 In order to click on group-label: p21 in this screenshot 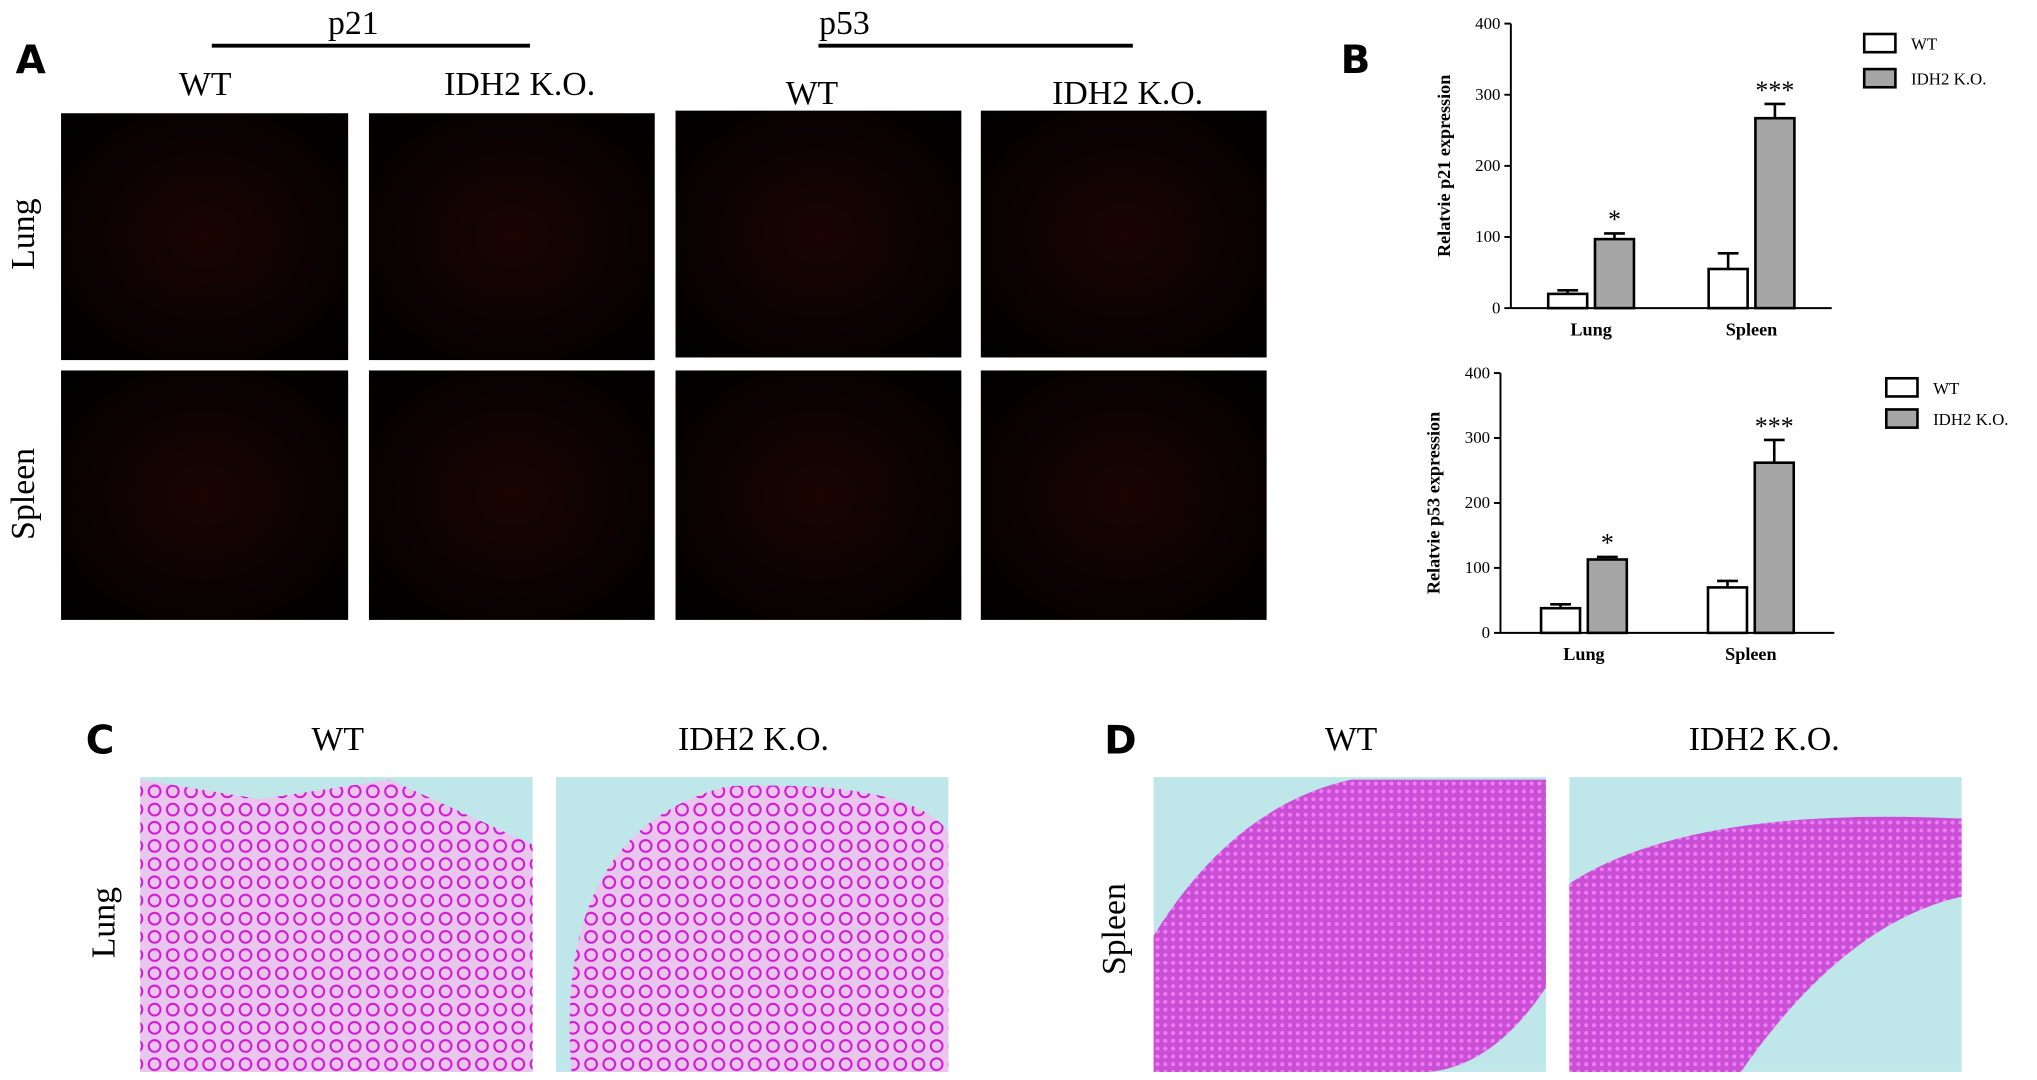, I will do `click(353, 23)`.